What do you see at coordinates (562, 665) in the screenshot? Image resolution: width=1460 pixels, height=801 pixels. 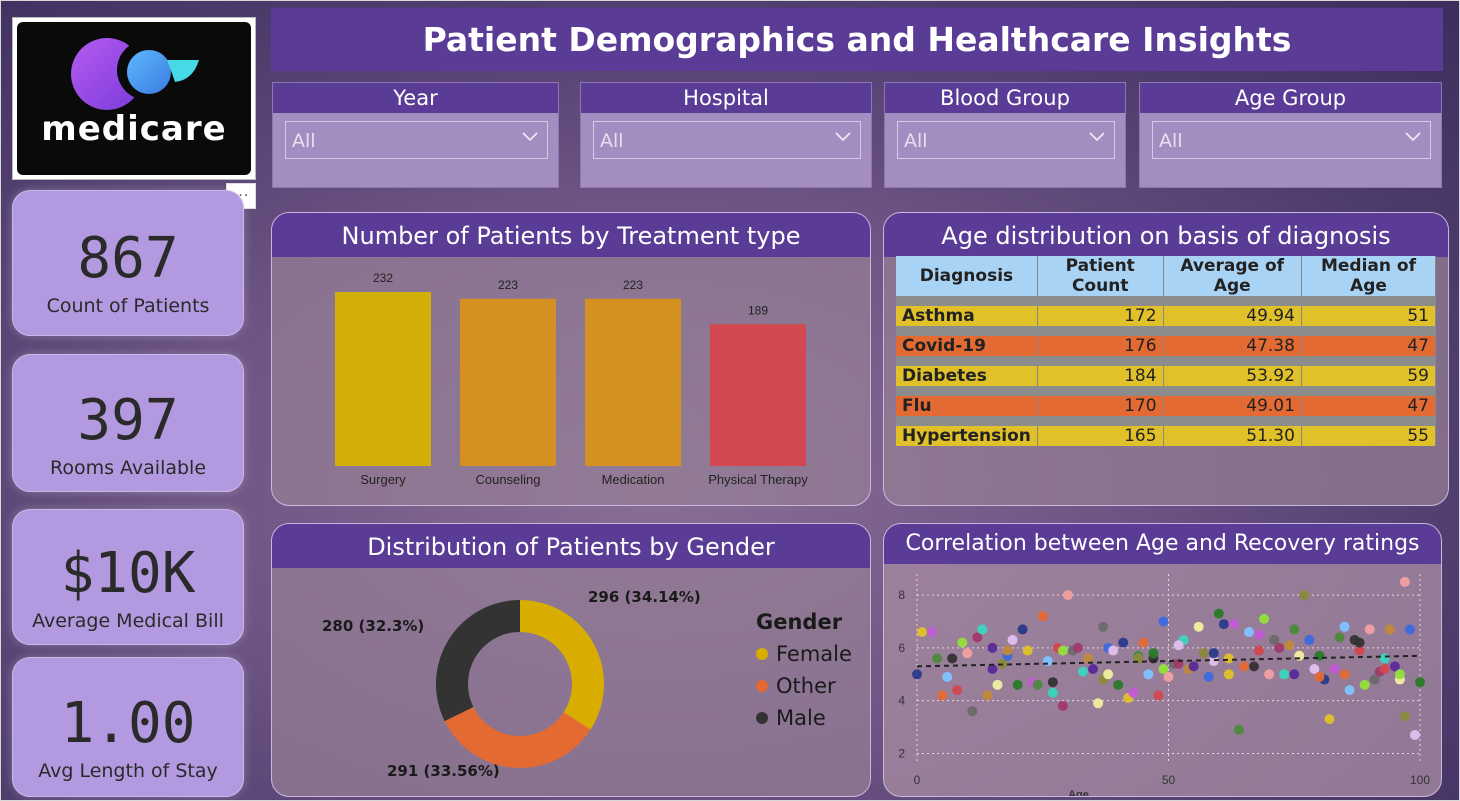 I see `slice-female` at bounding box center [562, 665].